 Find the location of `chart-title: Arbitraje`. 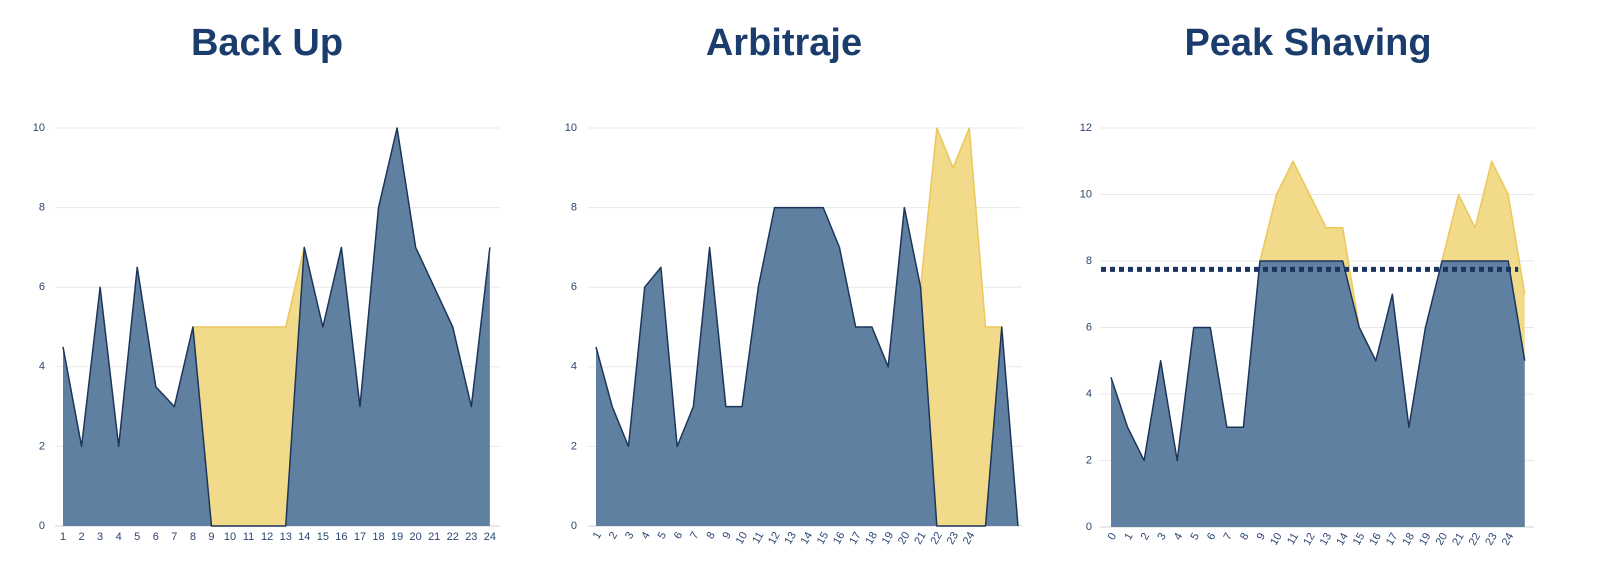

chart-title: Arbitraje is located at coordinates (784, 43).